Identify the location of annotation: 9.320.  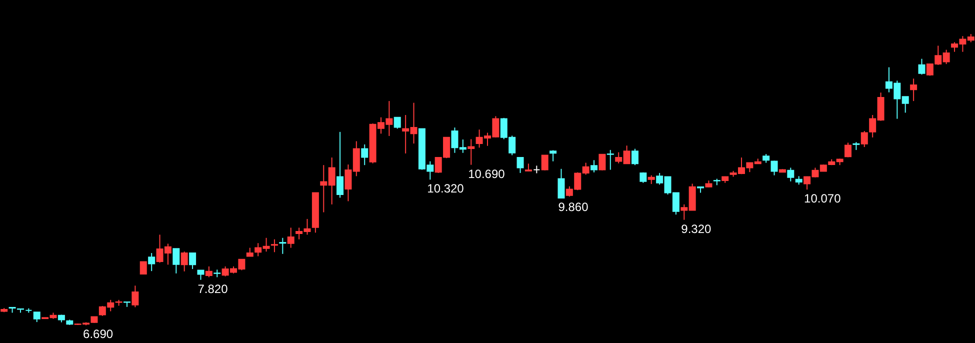
(696, 229).